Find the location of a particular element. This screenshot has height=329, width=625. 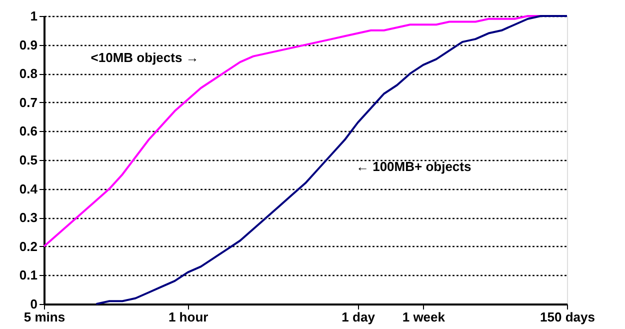

x-tick-label: 1 week is located at coordinates (424, 317).